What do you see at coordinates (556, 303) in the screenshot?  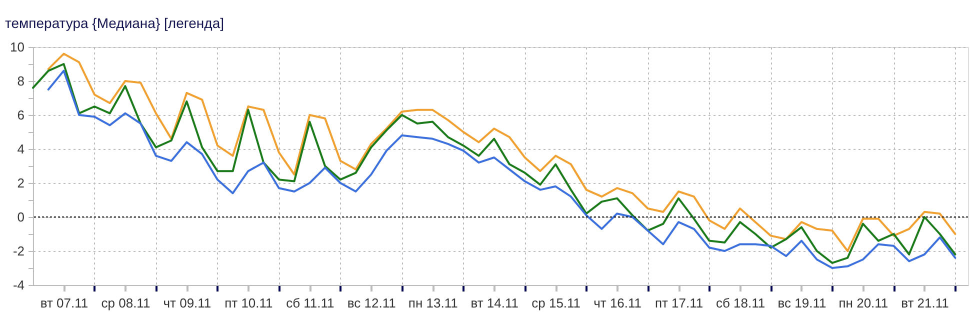 I see `x-tick-label: ср 15.11` at bounding box center [556, 303].